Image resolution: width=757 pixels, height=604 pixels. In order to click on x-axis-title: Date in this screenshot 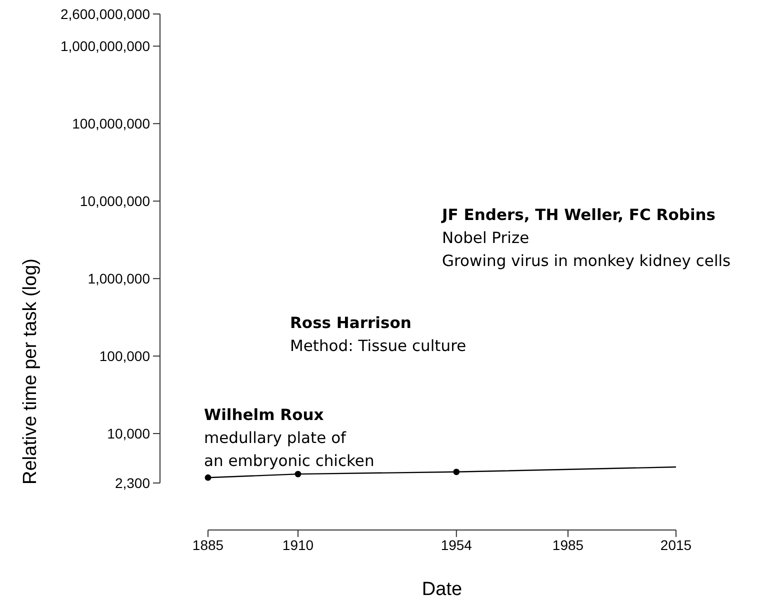, I will do `click(442, 589)`.